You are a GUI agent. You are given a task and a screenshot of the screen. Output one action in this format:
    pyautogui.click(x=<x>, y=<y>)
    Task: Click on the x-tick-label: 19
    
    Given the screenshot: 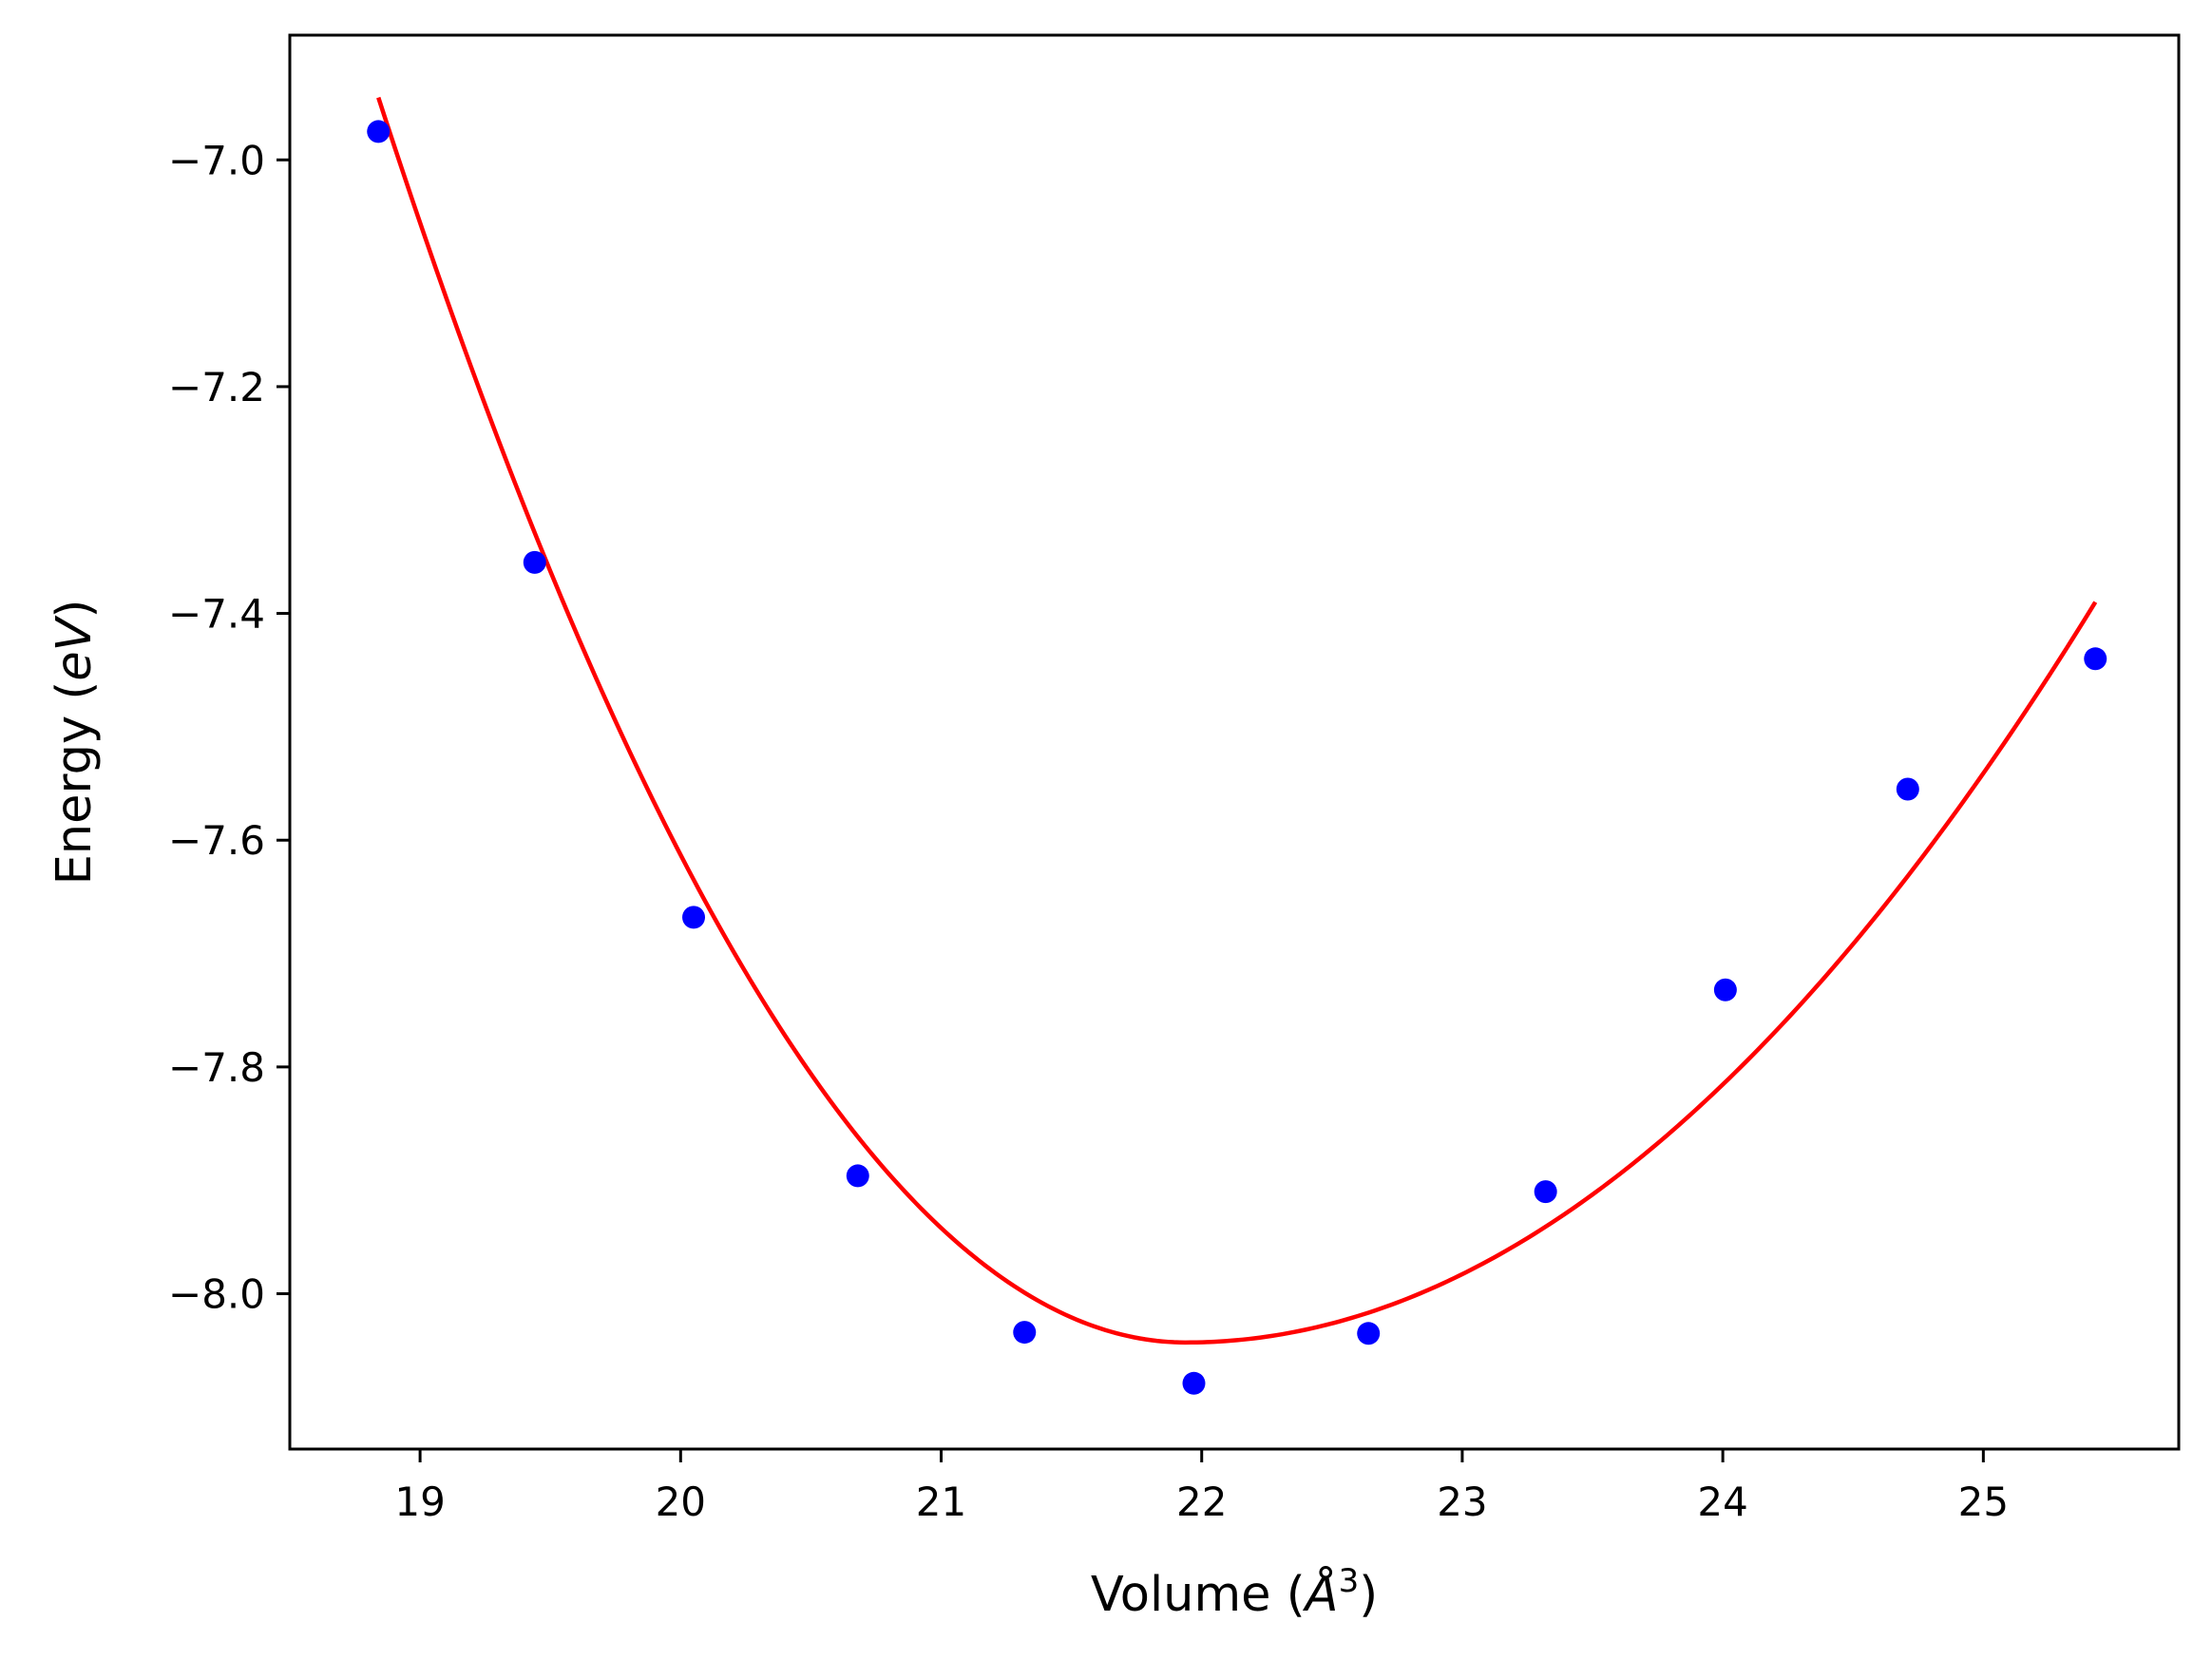 What is the action you would take?
    pyautogui.click(x=420, y=1502)
    